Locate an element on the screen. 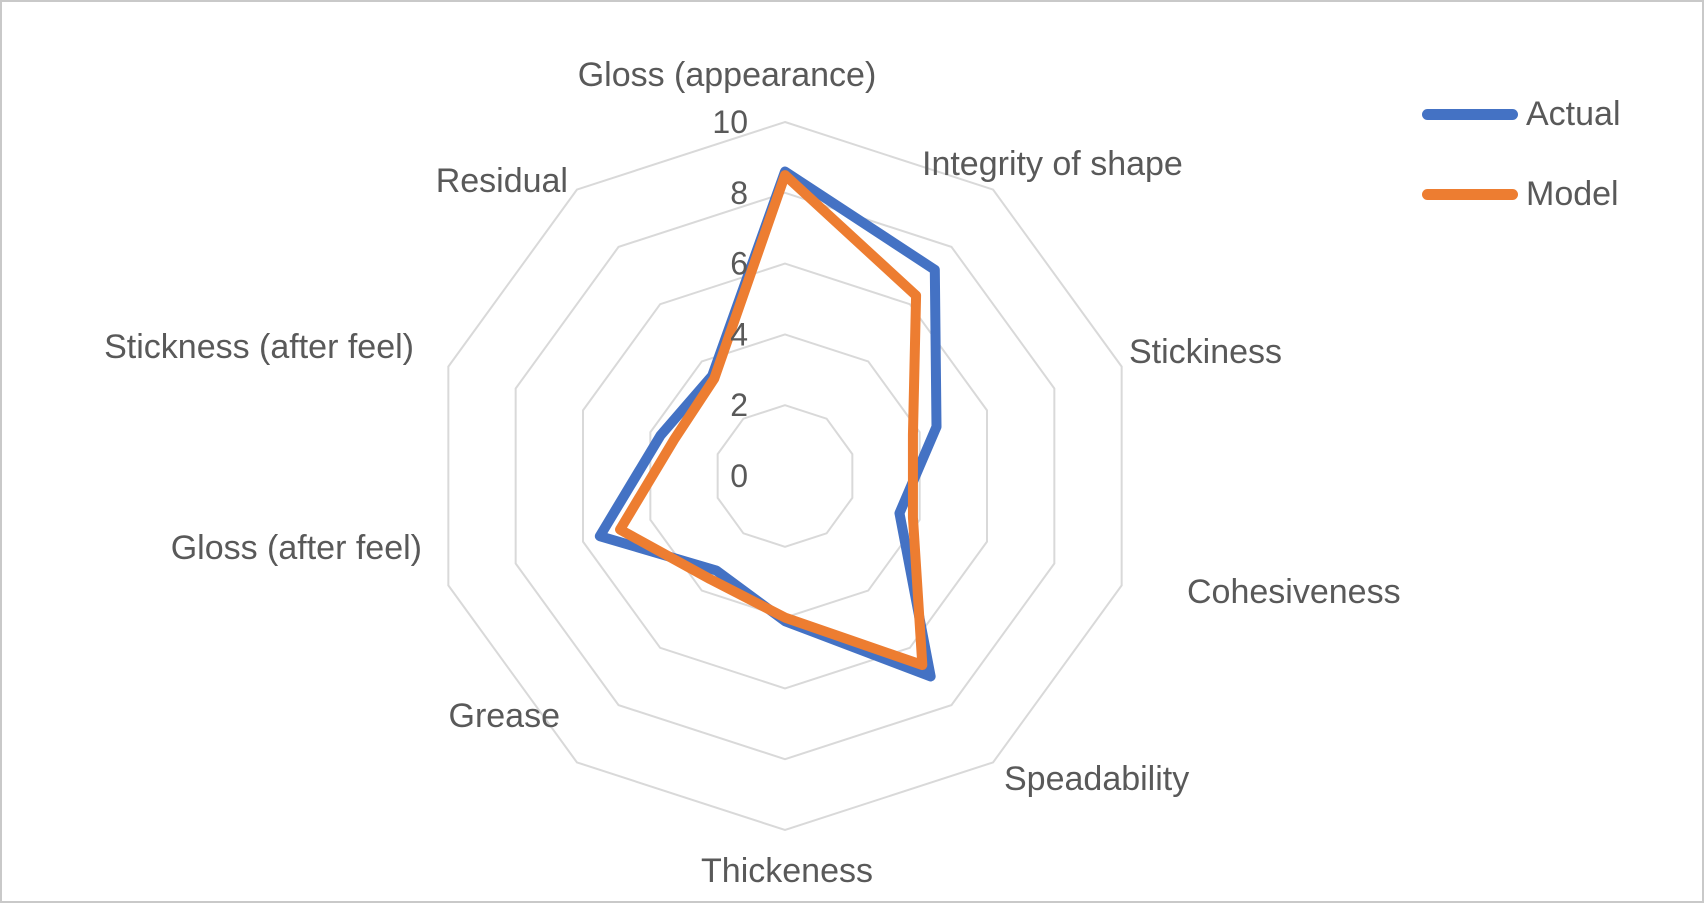 The height and width of the screenshot is (903, 1704). series-polygon-actual is located at coordinates (768, 424).